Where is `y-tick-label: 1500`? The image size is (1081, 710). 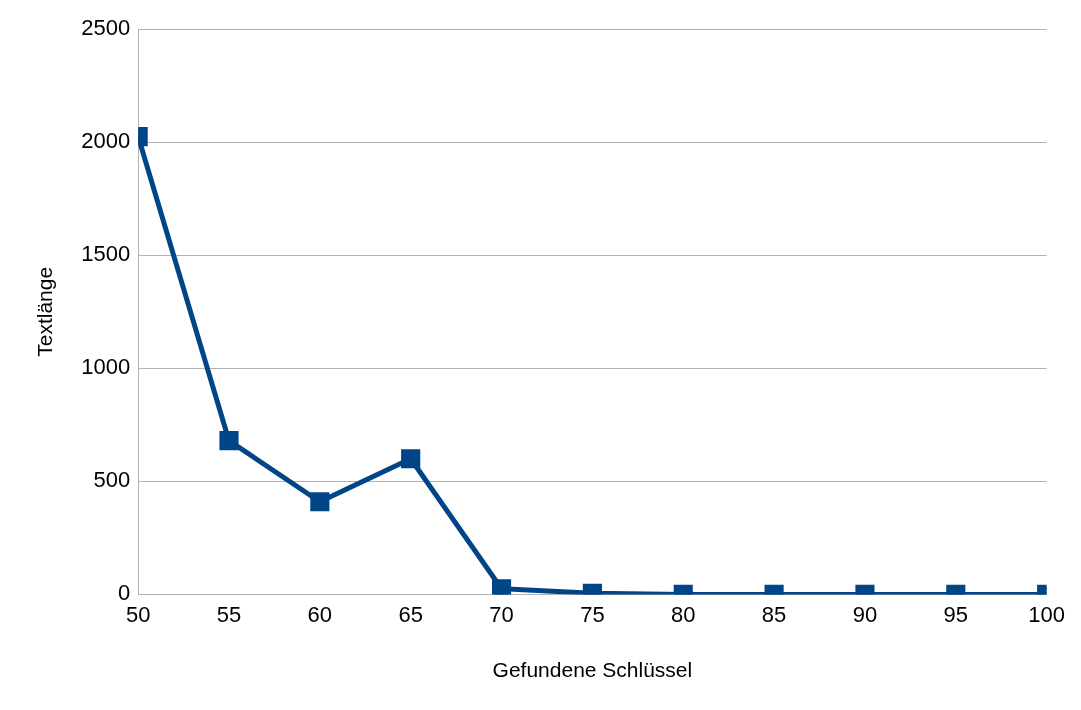 y-tick-label: 1500 is located at coordinates (106, 254).